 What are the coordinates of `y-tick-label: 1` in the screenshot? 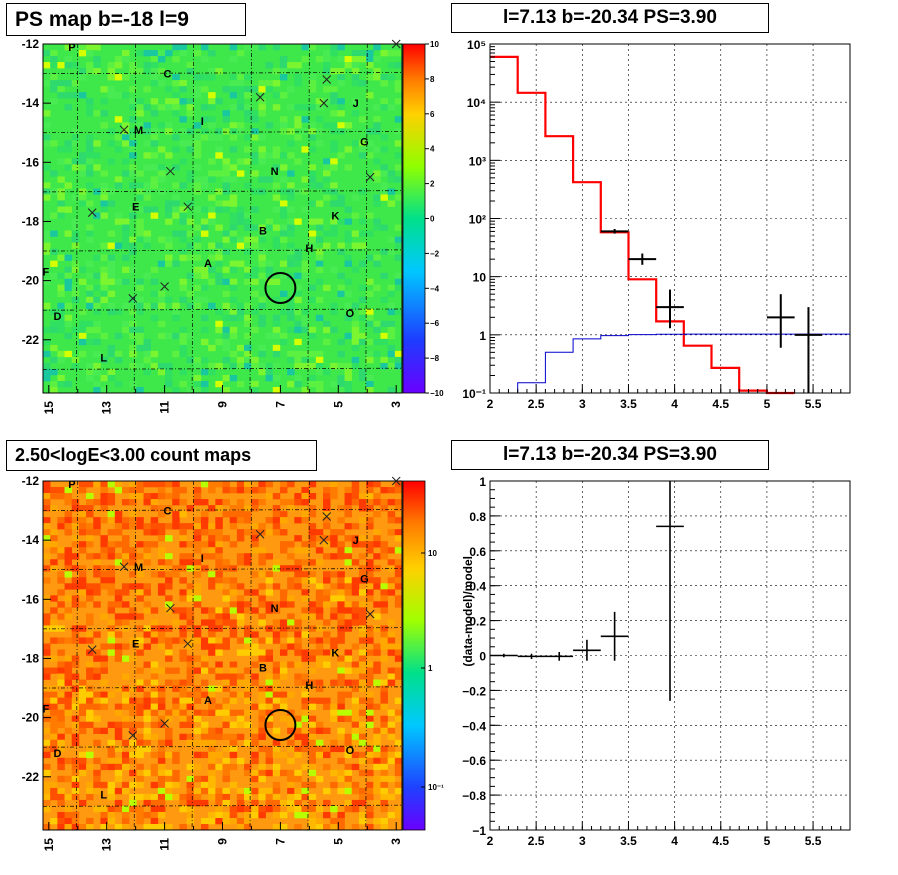 It's located at (482, 482).